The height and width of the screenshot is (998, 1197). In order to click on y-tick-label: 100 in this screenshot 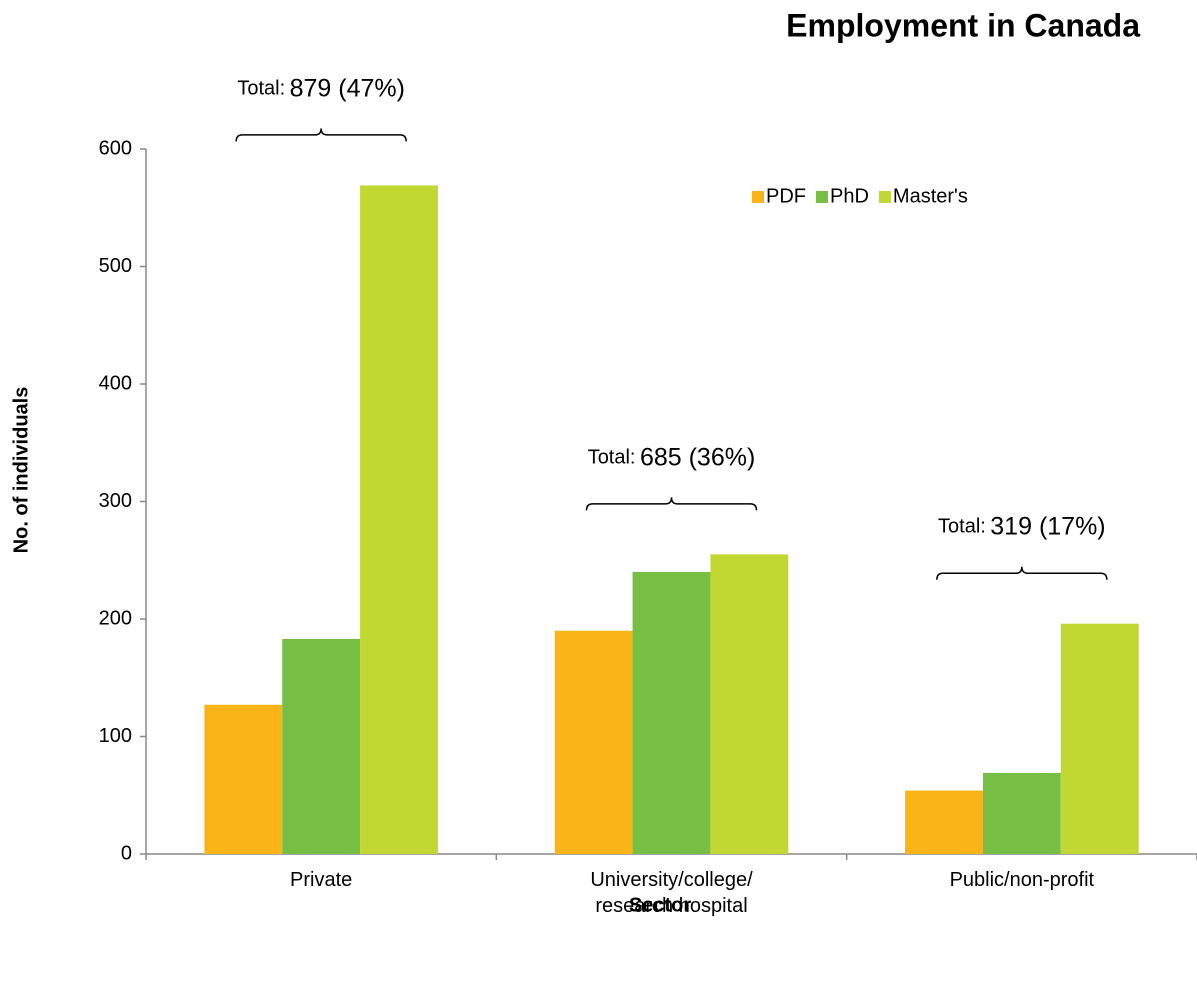, I will do `click(115, 736)`.